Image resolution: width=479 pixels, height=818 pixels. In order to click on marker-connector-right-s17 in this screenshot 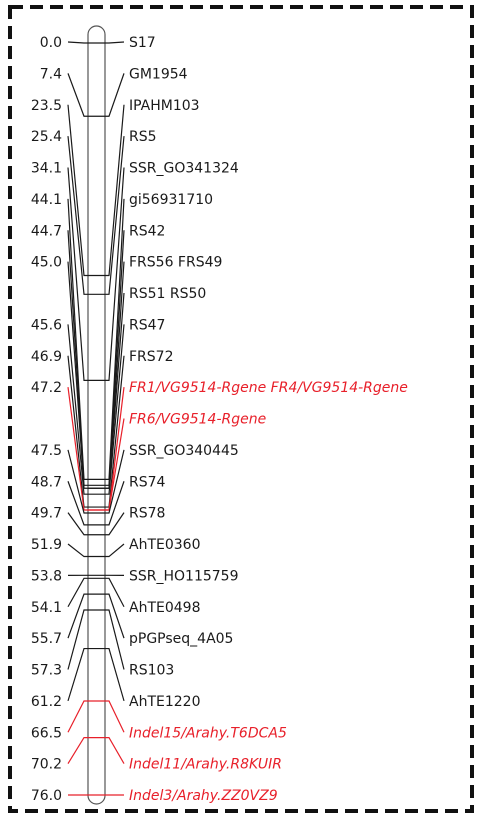, I will do `click(115, 42)`.